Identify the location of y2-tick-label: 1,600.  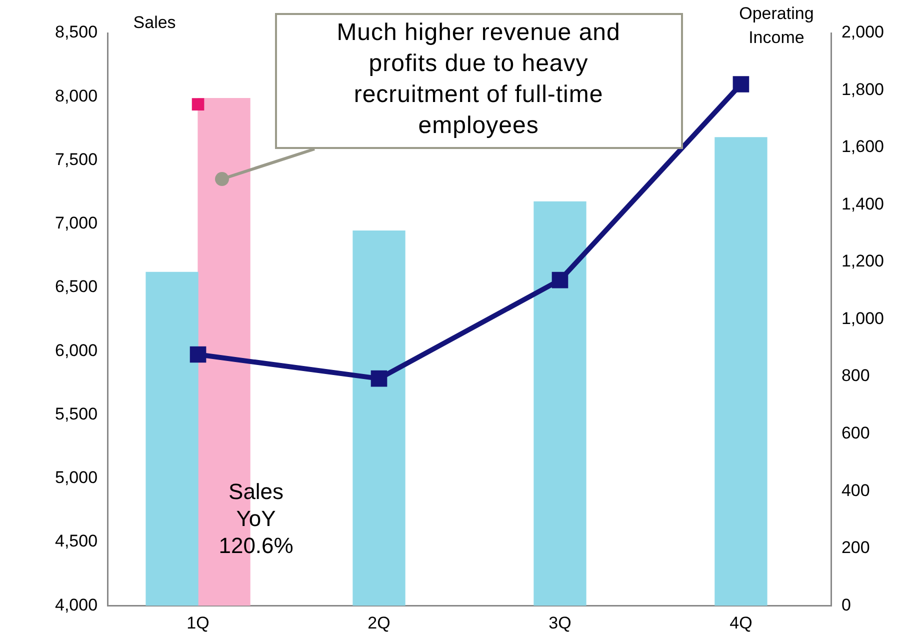
(862, 146).